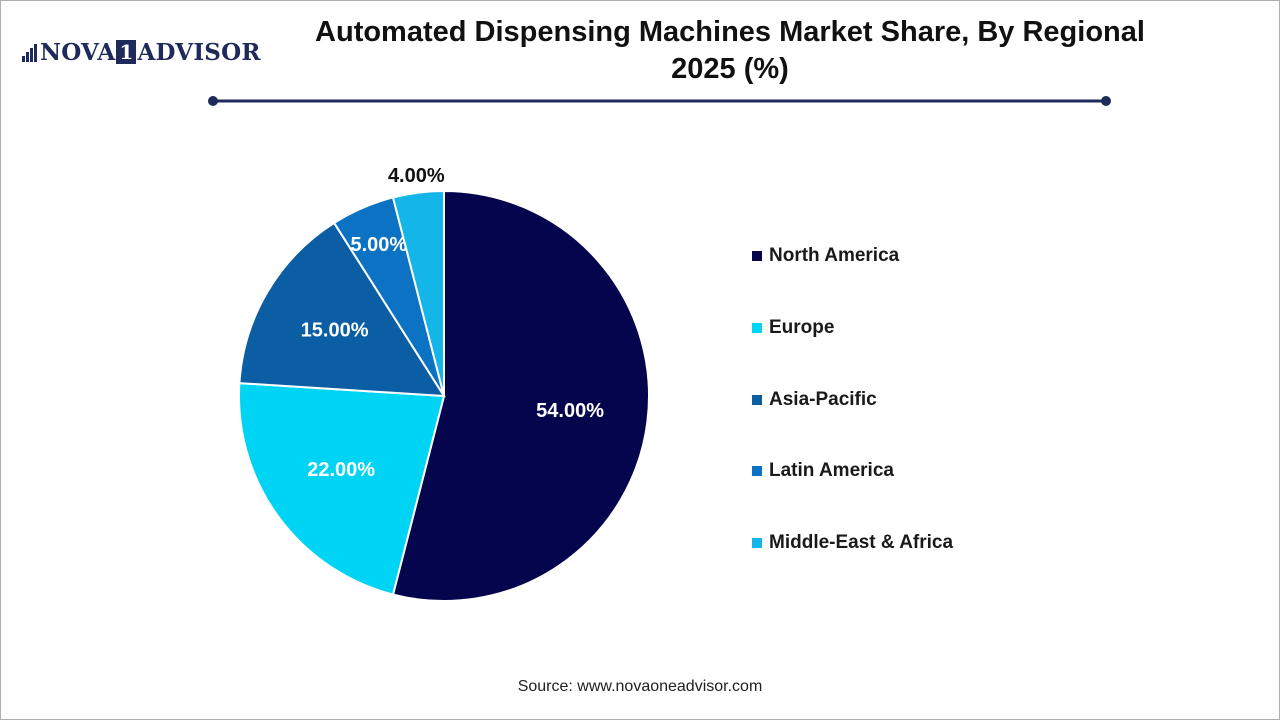  What do you see at coordinates (757, 256) in the screenshot?
I see `legend-swatch-north-america` at bounding box center [757, 256].